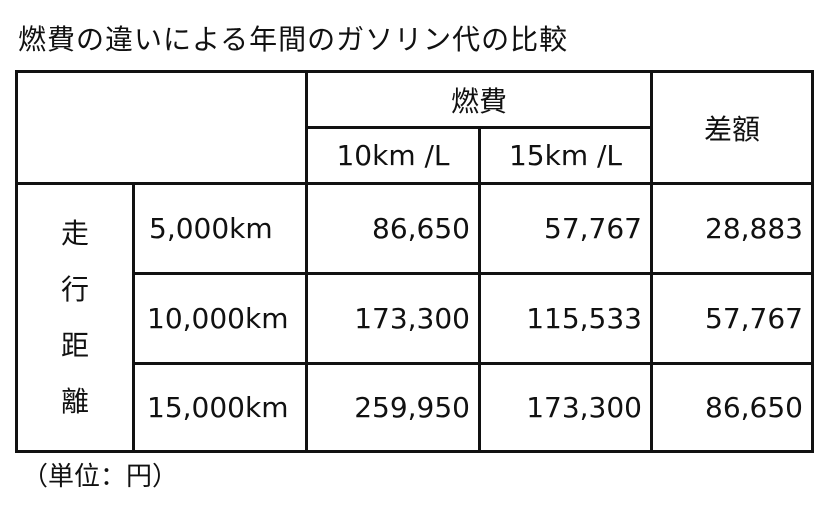 This screenshot has height=508, width=827. I want to click on label-char: 離, so click(74, 401).